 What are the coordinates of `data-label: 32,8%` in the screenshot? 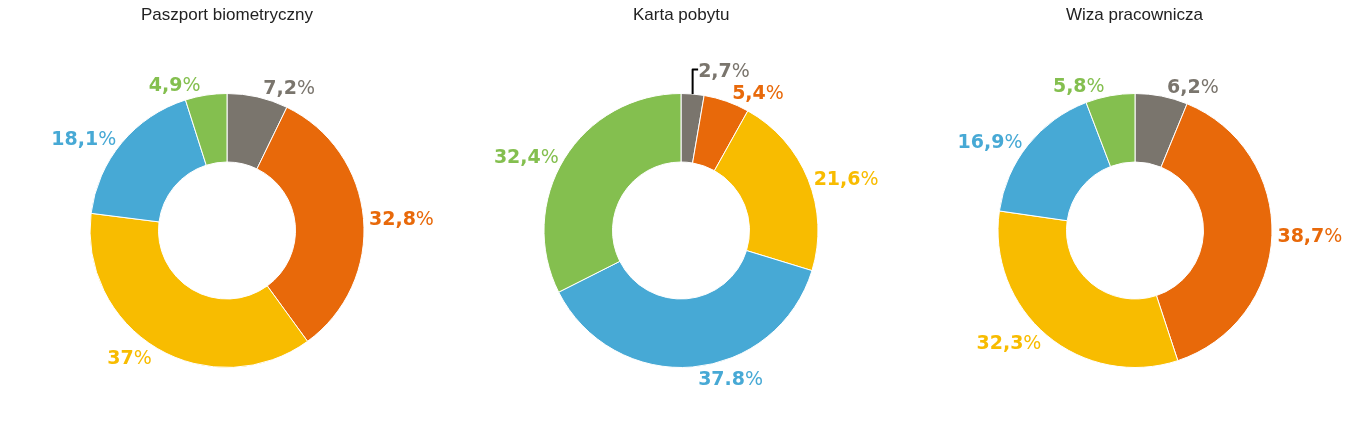 It's located at (401, 218).